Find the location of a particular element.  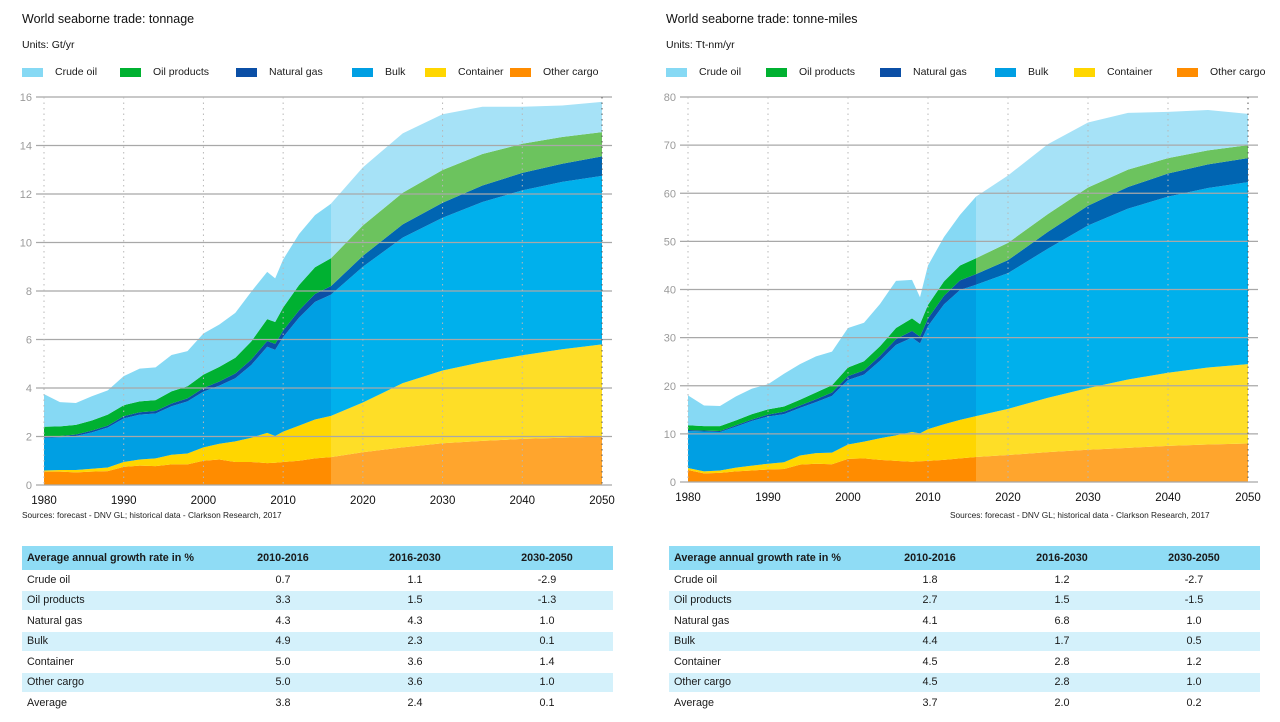

table-row: Average 3.8 2.4 0.1 is located at coordinates (317, 703).